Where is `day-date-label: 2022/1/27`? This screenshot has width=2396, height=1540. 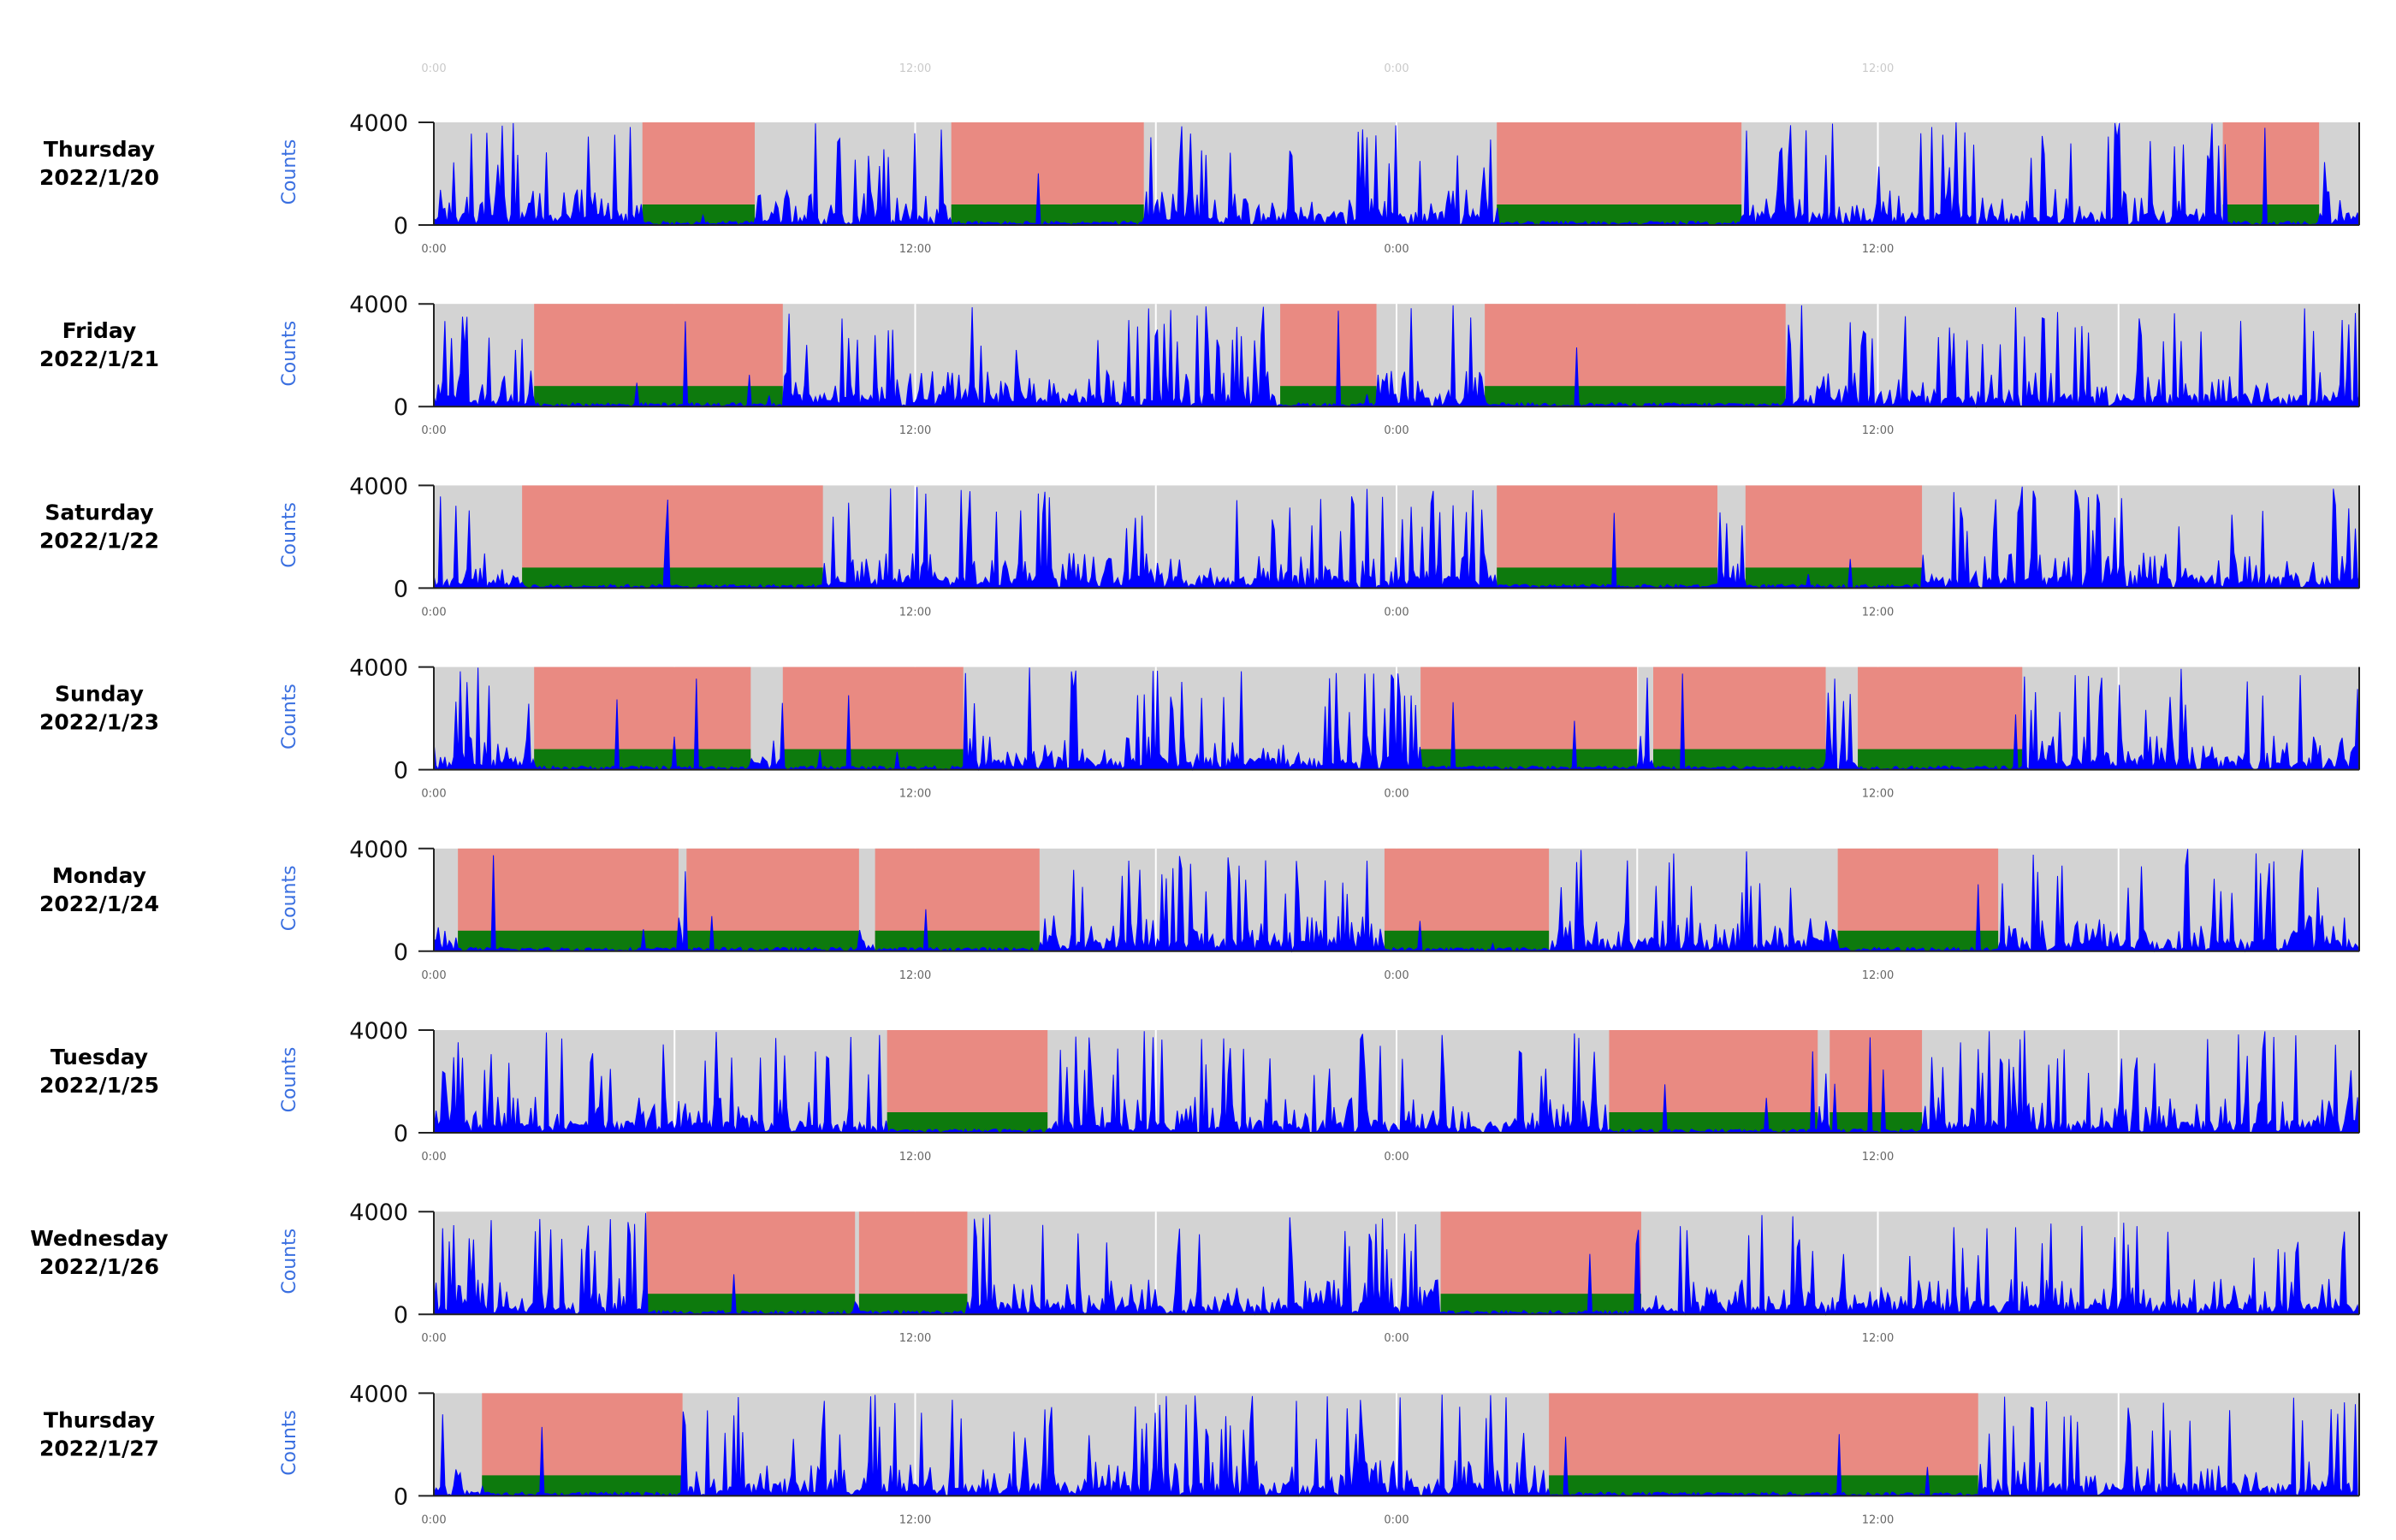
day-date-label: 2022/1/27 is located at coordinates (99, 1448).